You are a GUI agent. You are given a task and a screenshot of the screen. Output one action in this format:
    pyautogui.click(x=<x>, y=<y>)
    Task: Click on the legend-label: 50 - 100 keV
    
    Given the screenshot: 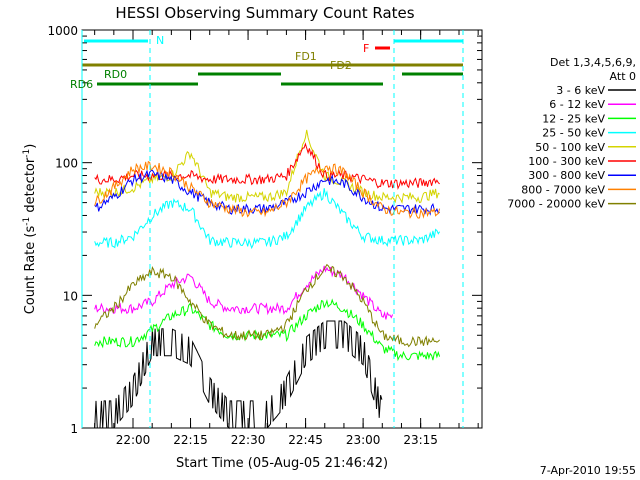 What is the action you would take?
    pyautogui.click(x=570, y=147)
    